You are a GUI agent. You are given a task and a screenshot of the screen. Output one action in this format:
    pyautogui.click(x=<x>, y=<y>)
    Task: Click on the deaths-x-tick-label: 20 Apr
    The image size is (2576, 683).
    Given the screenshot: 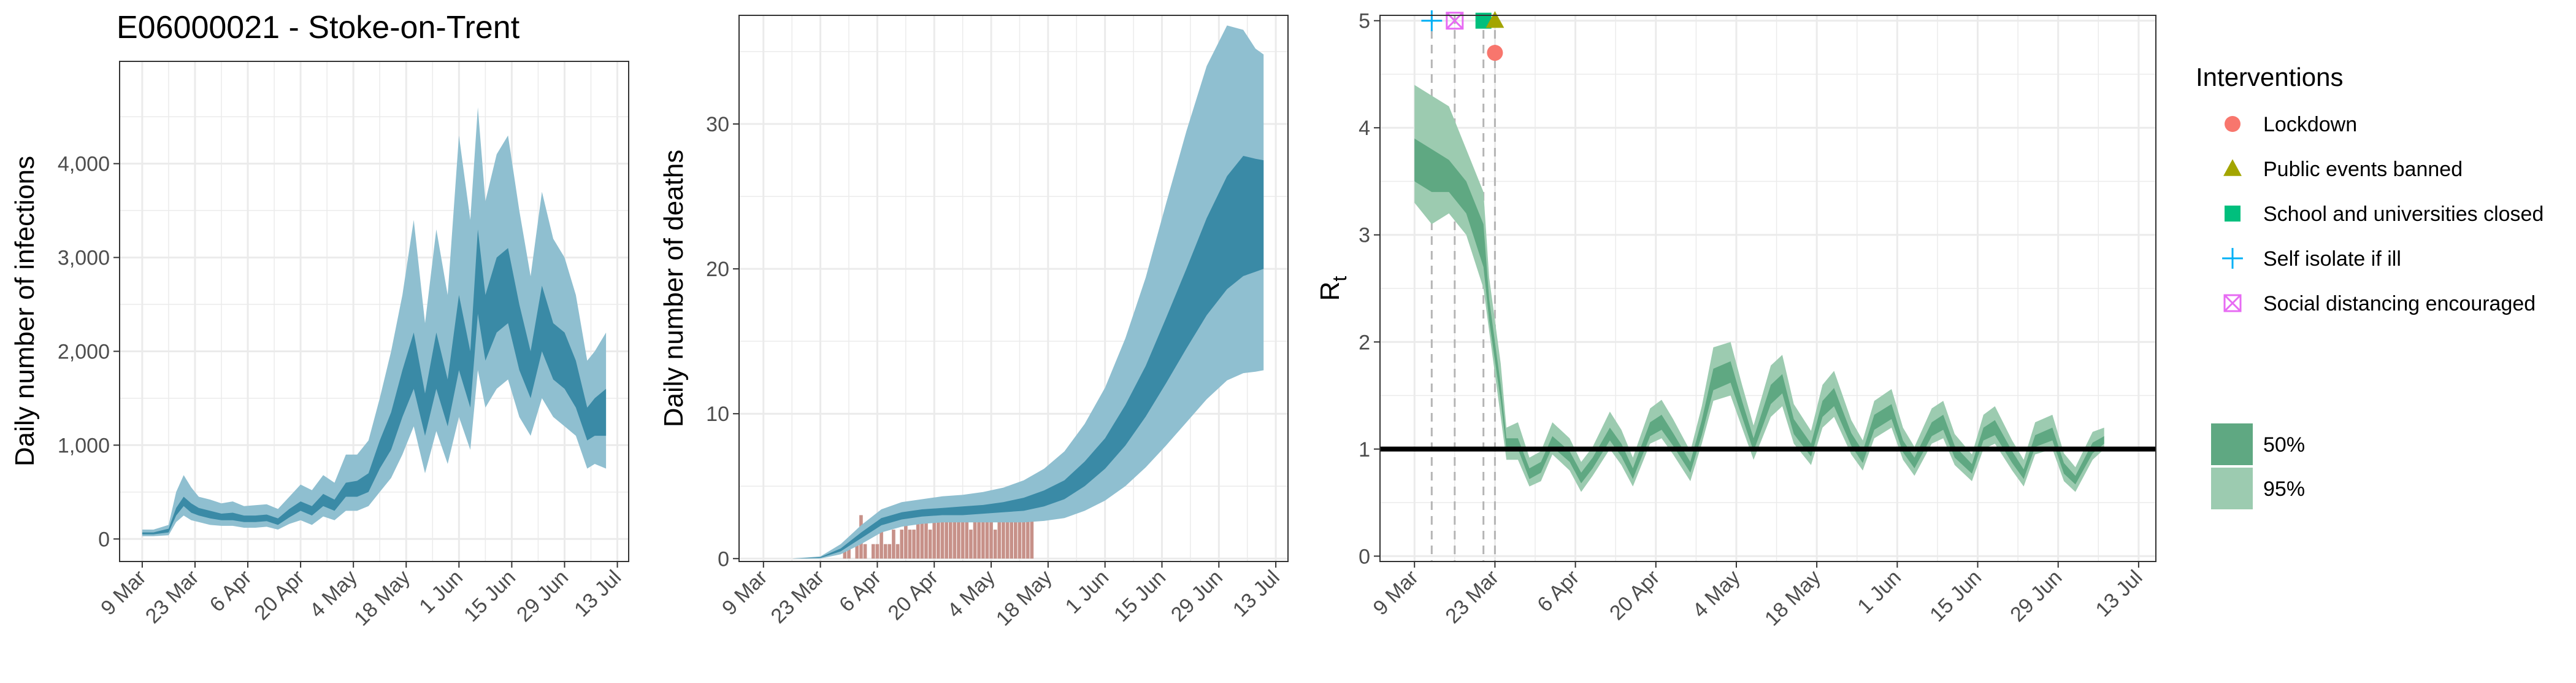 What is the action you would take?
    pyautogui.click(x=912, y=595)
    